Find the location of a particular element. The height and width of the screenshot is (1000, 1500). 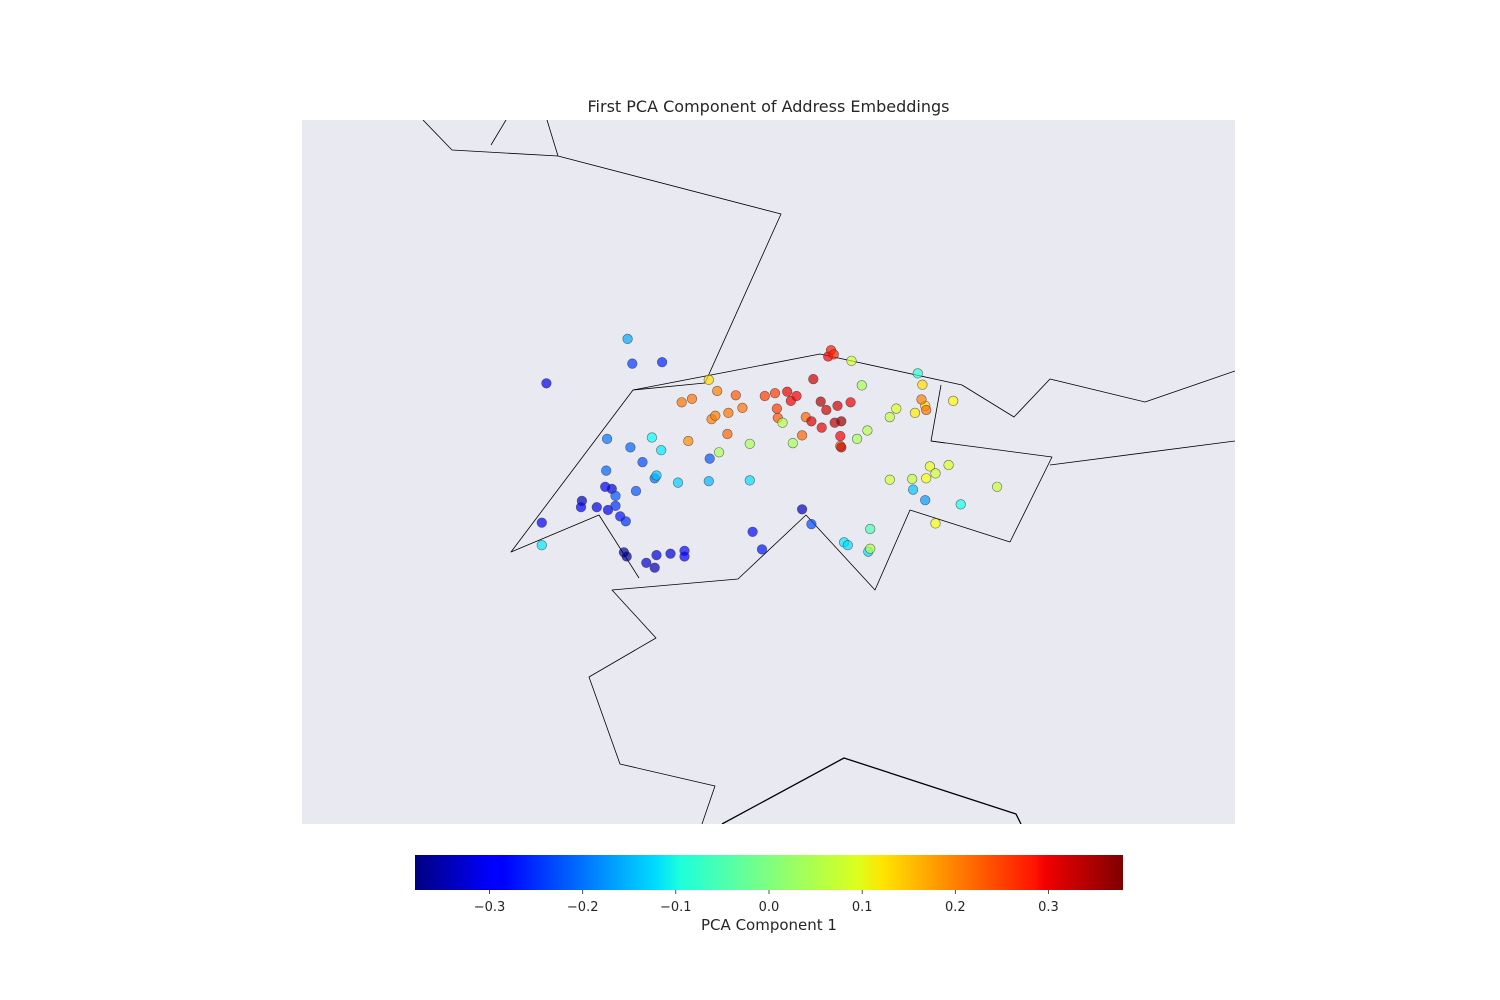

colorbar-tick-label: 0.1 is located at coordinates (862, 907).